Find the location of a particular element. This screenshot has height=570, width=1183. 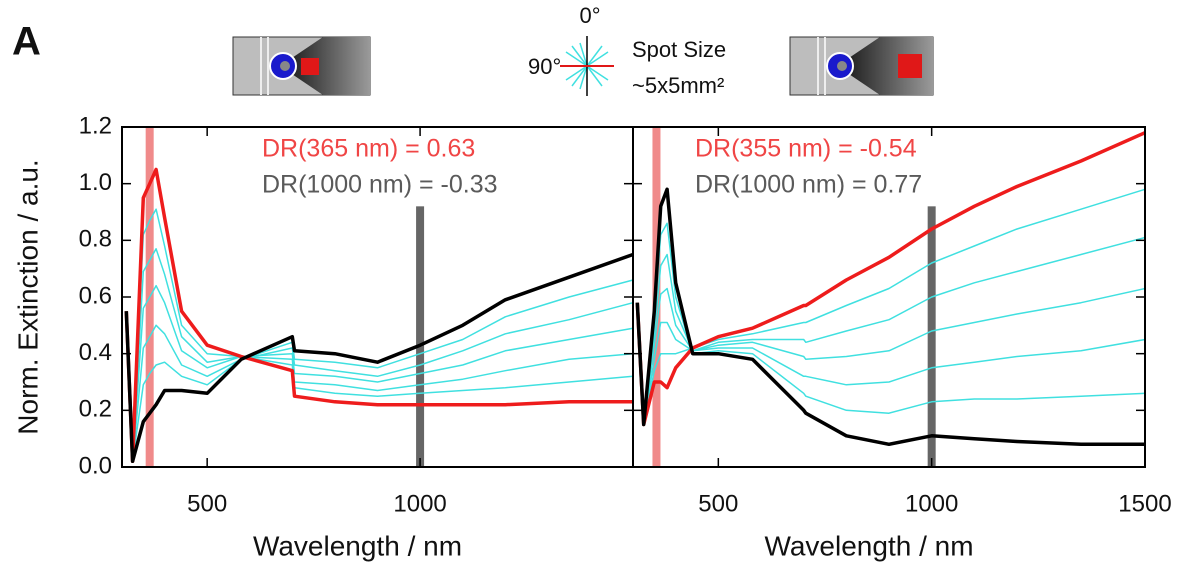

annotation: DR(355 nm) = -0.54 is located at coordinates (806, 149).